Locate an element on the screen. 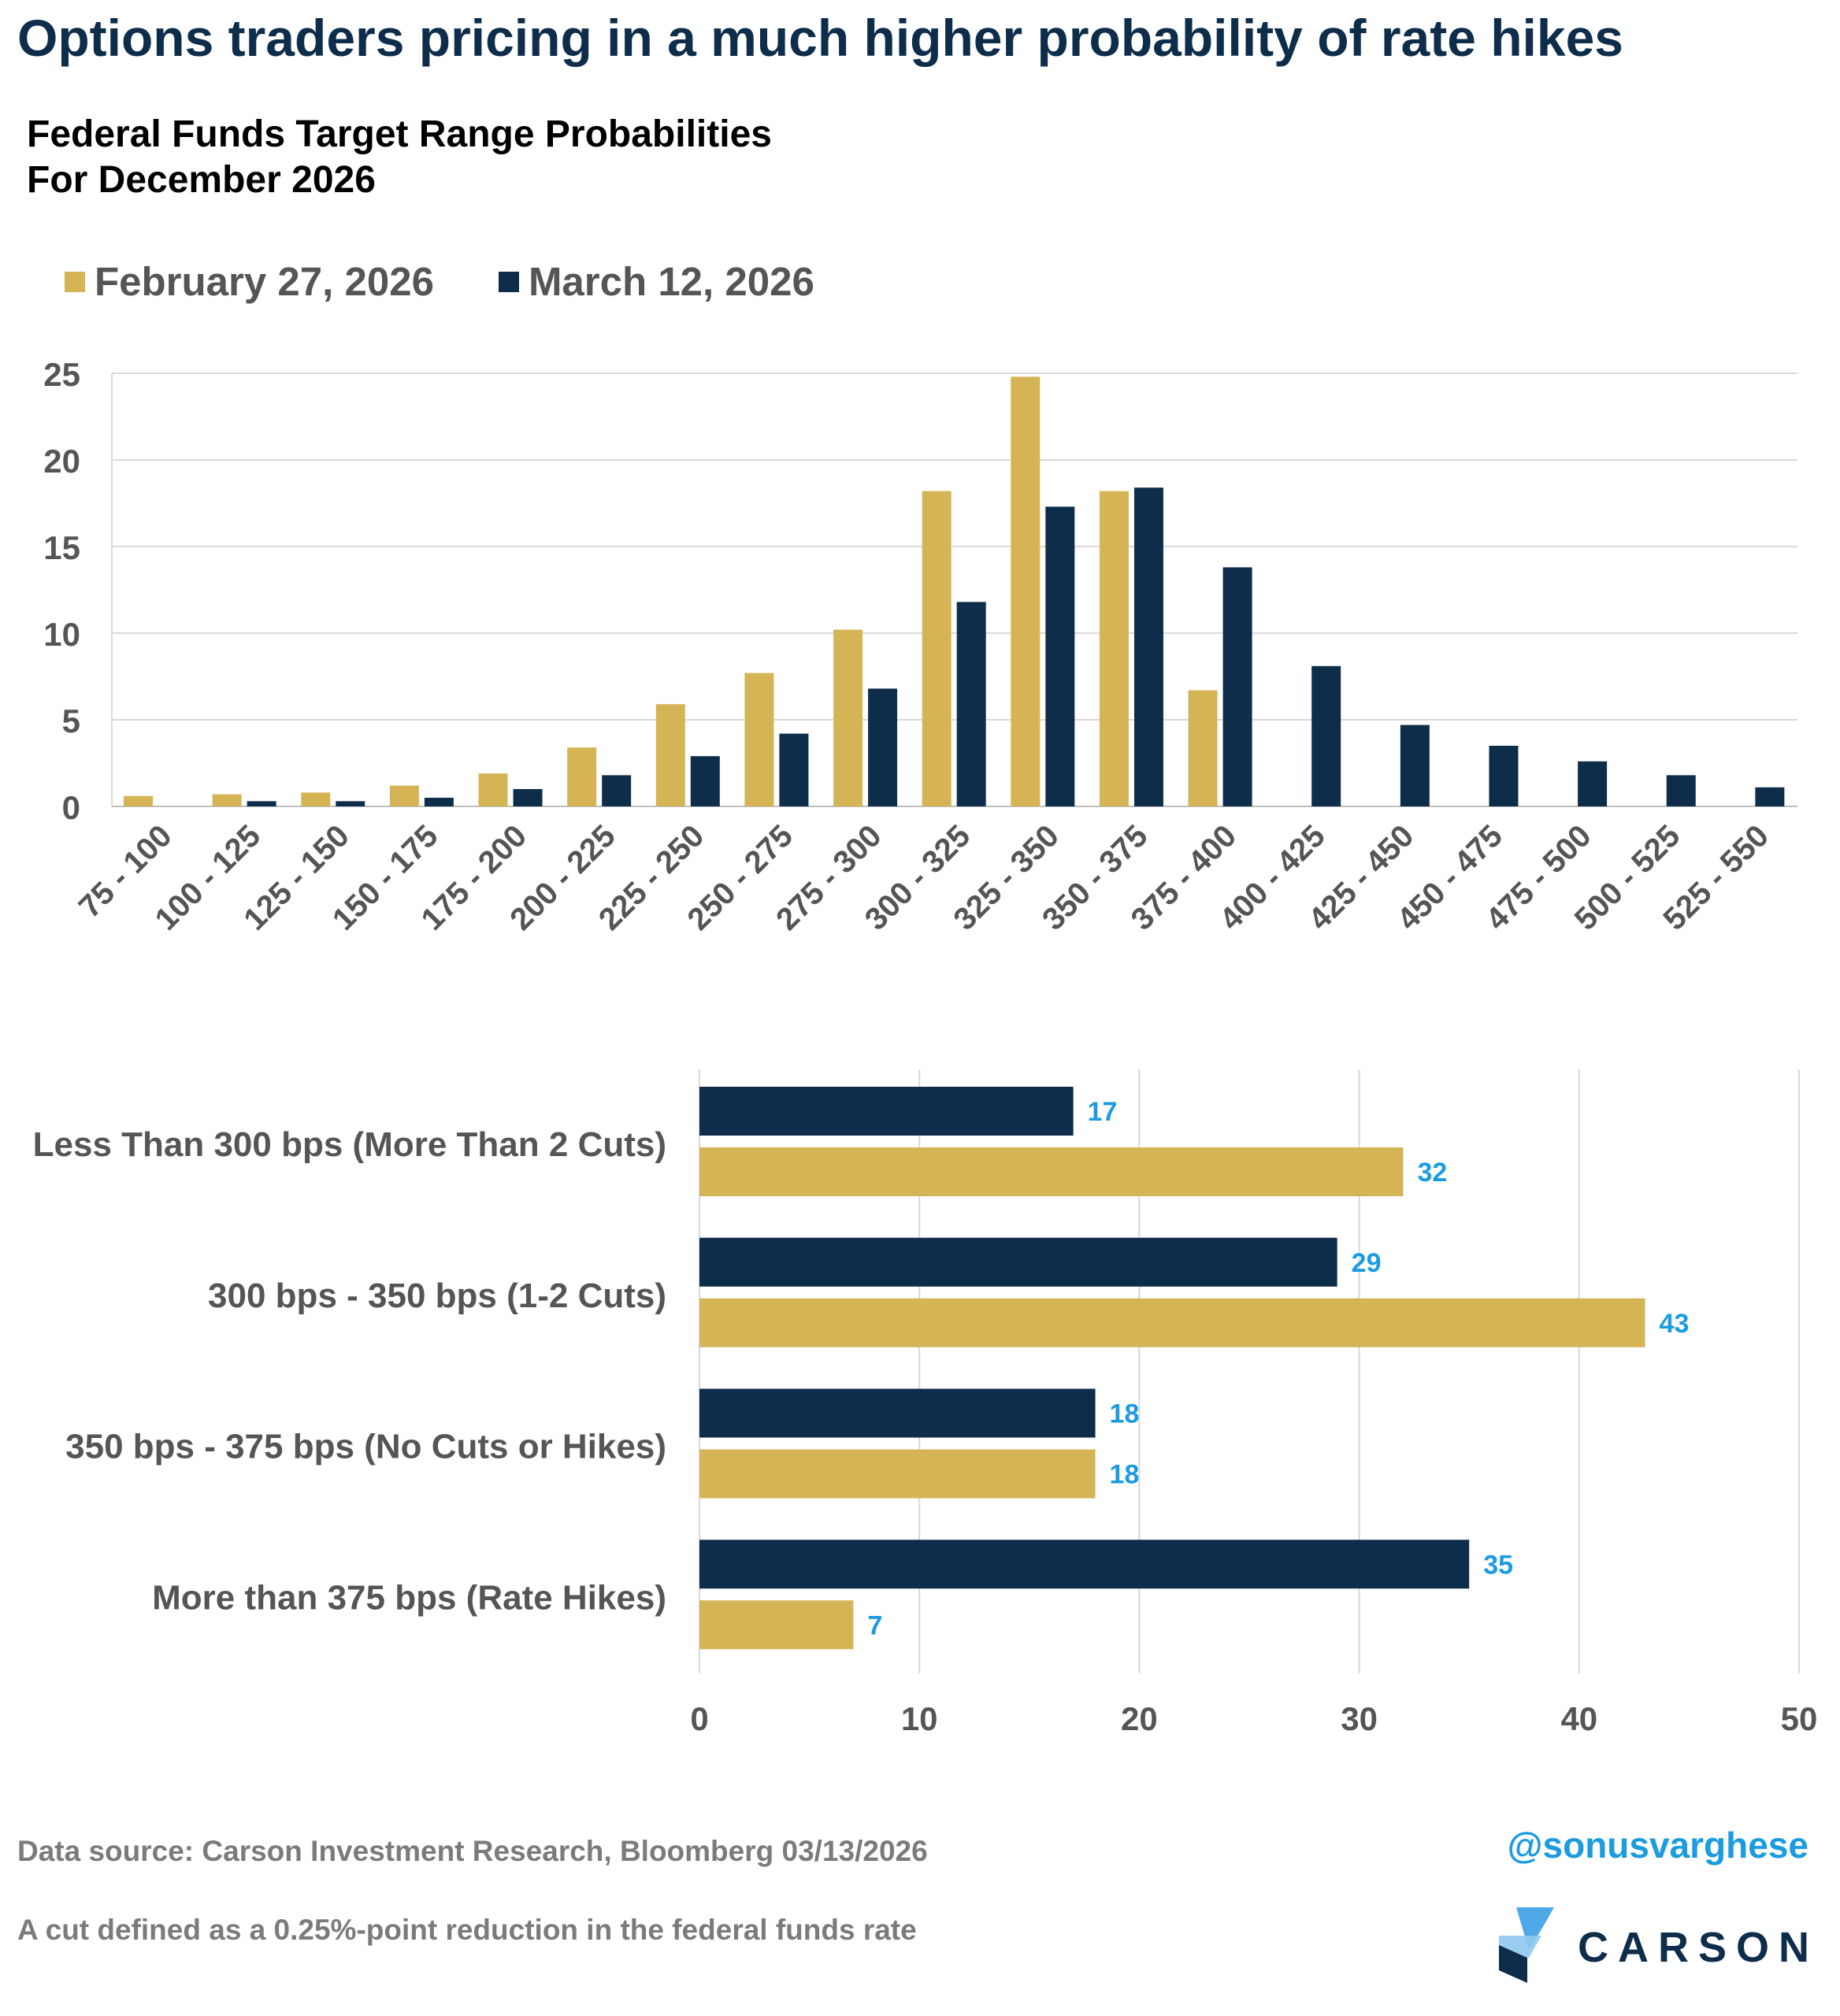 The width and height of the screenshot is (1840, 2016). legend: February 27, 2026 March 12, 2026 is located at coordinates (472, 281).